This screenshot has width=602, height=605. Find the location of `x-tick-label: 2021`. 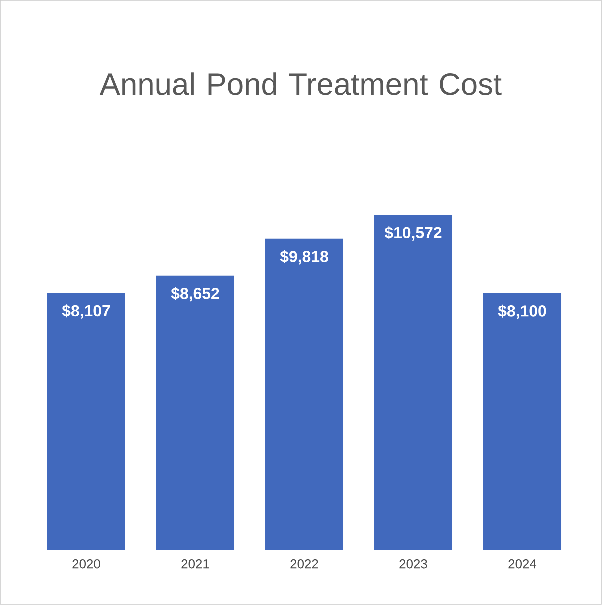

x-tick-label: 2021 is located at coordinates (196, 564).